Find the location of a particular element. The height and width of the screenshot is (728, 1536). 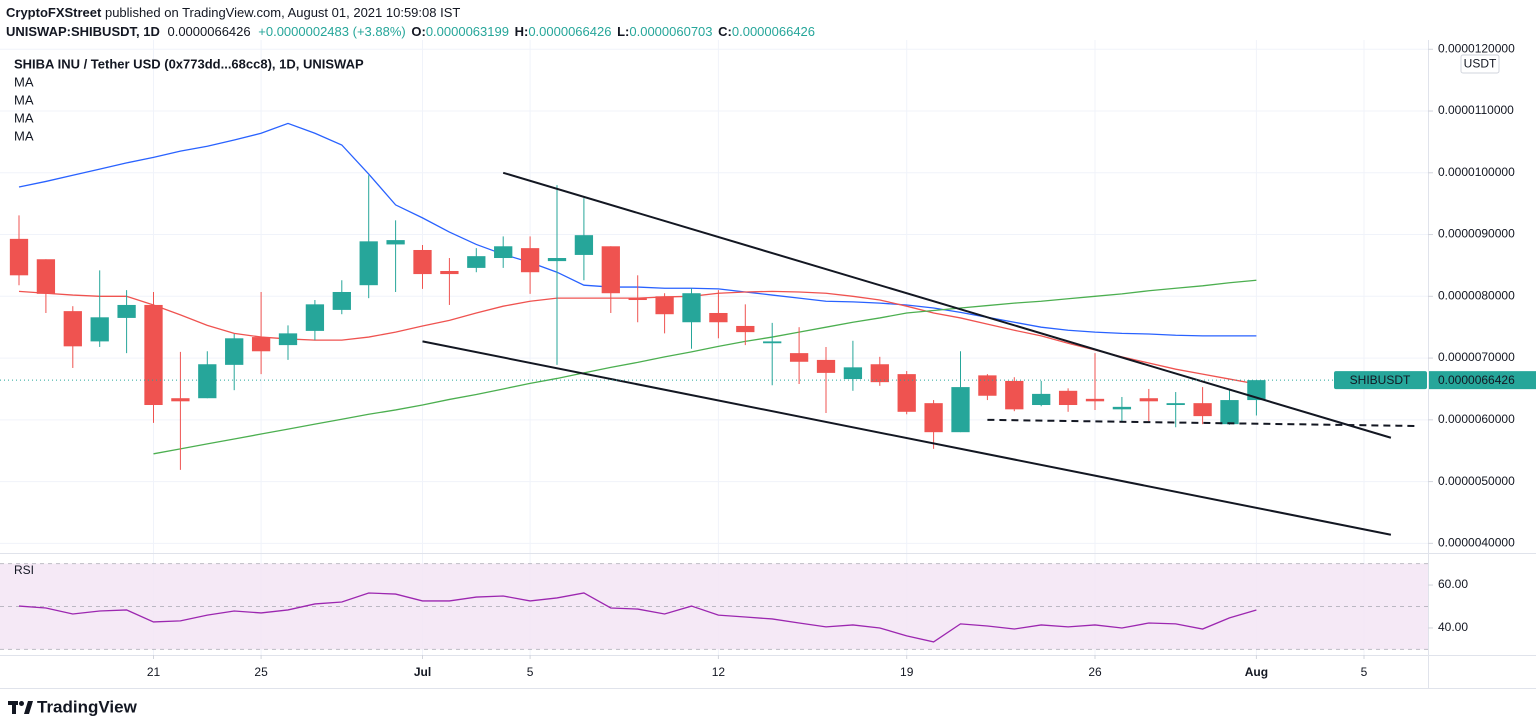

ohlc-label: L: is located at coordinates (623, 31).